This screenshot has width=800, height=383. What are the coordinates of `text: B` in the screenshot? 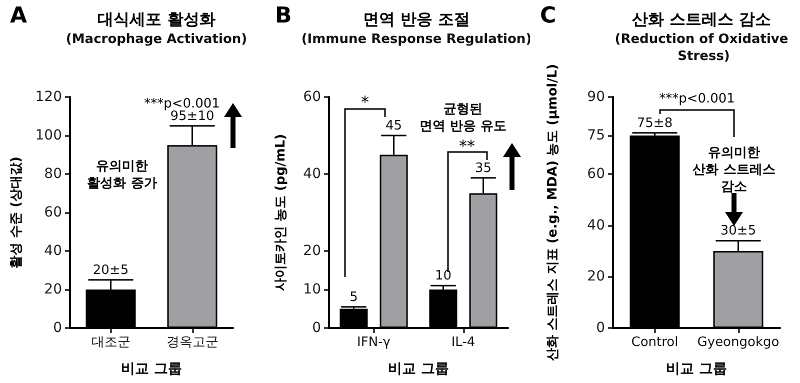 It's located at (283, 16).